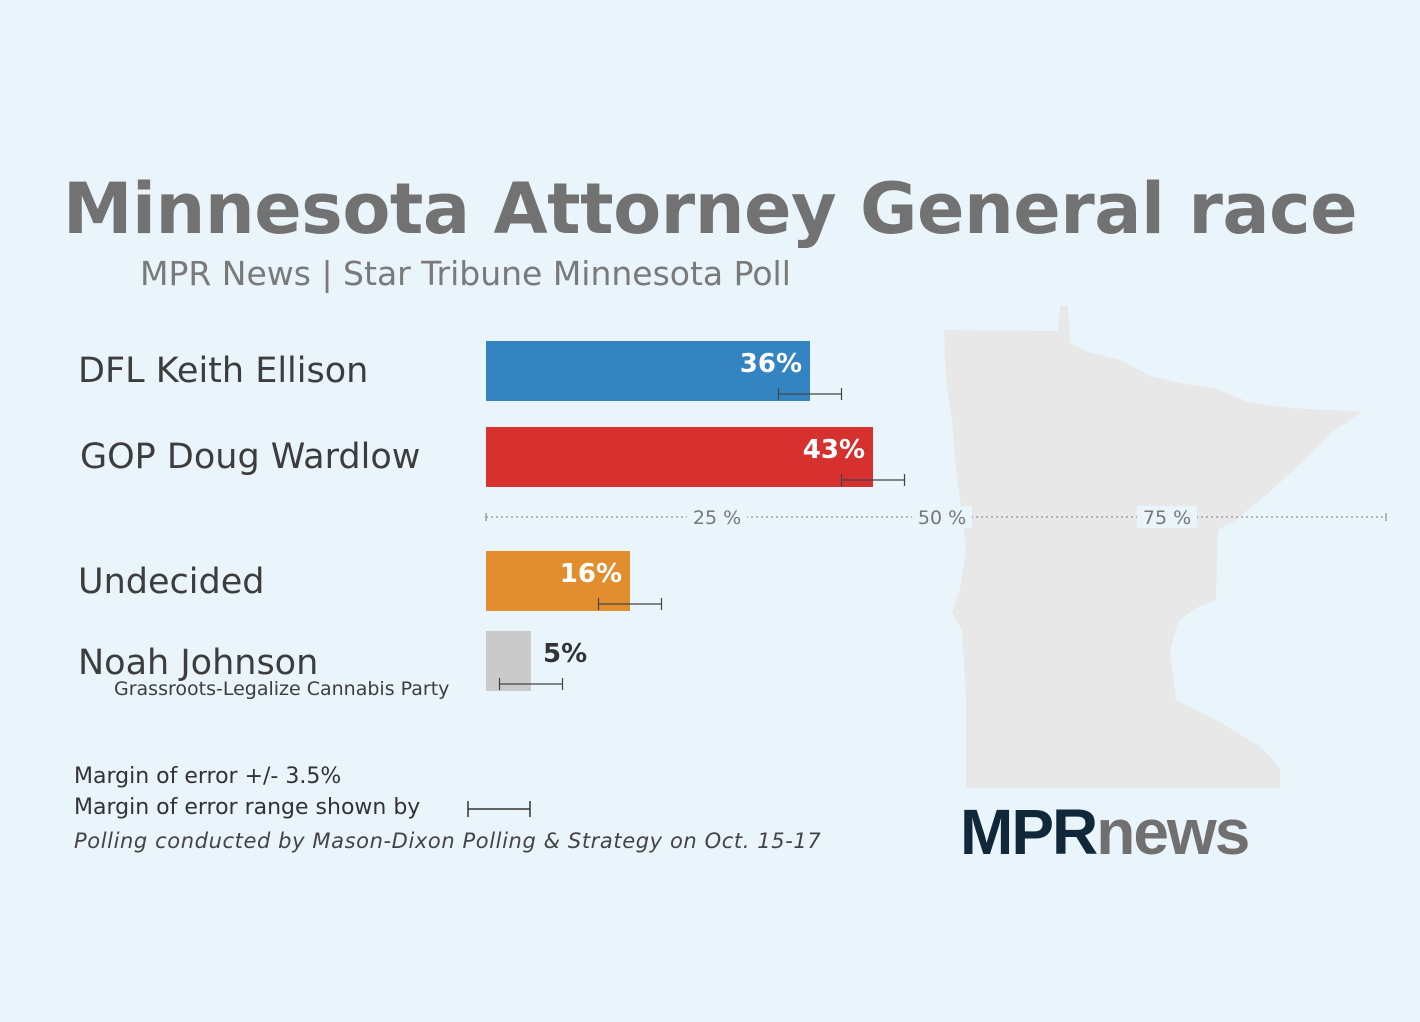  What do you see at coordinates (499, 809) in the screenshot?
I see `error-range-legend-icon` at bounding box center [499, 809].